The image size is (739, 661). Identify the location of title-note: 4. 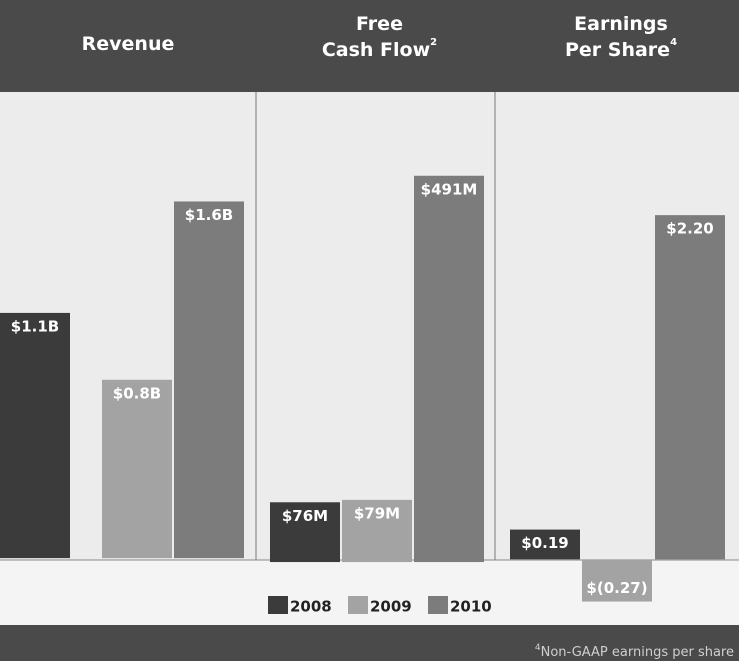
(673, 42).